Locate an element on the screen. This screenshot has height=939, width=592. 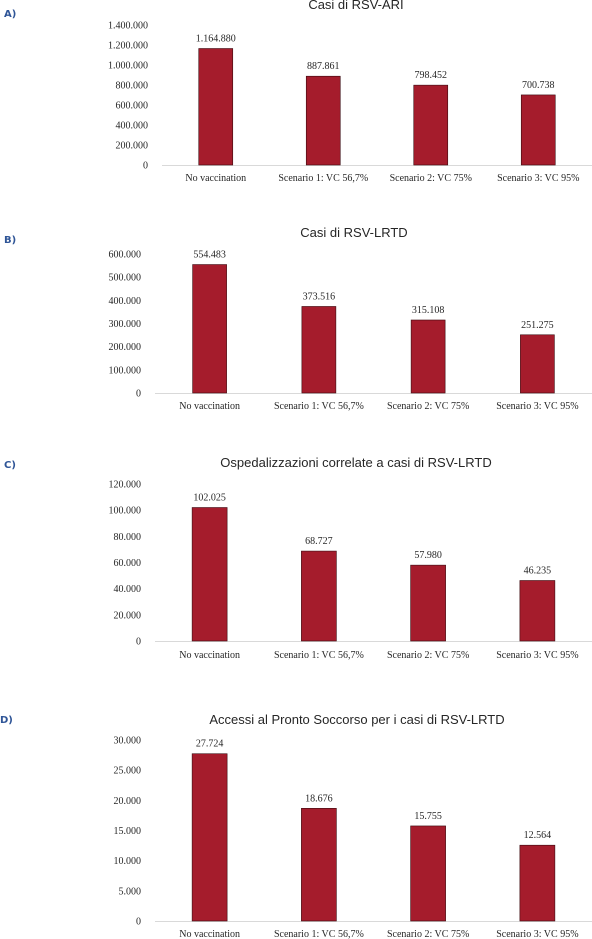
panel-label: D) is located at coordinates (6, 720).